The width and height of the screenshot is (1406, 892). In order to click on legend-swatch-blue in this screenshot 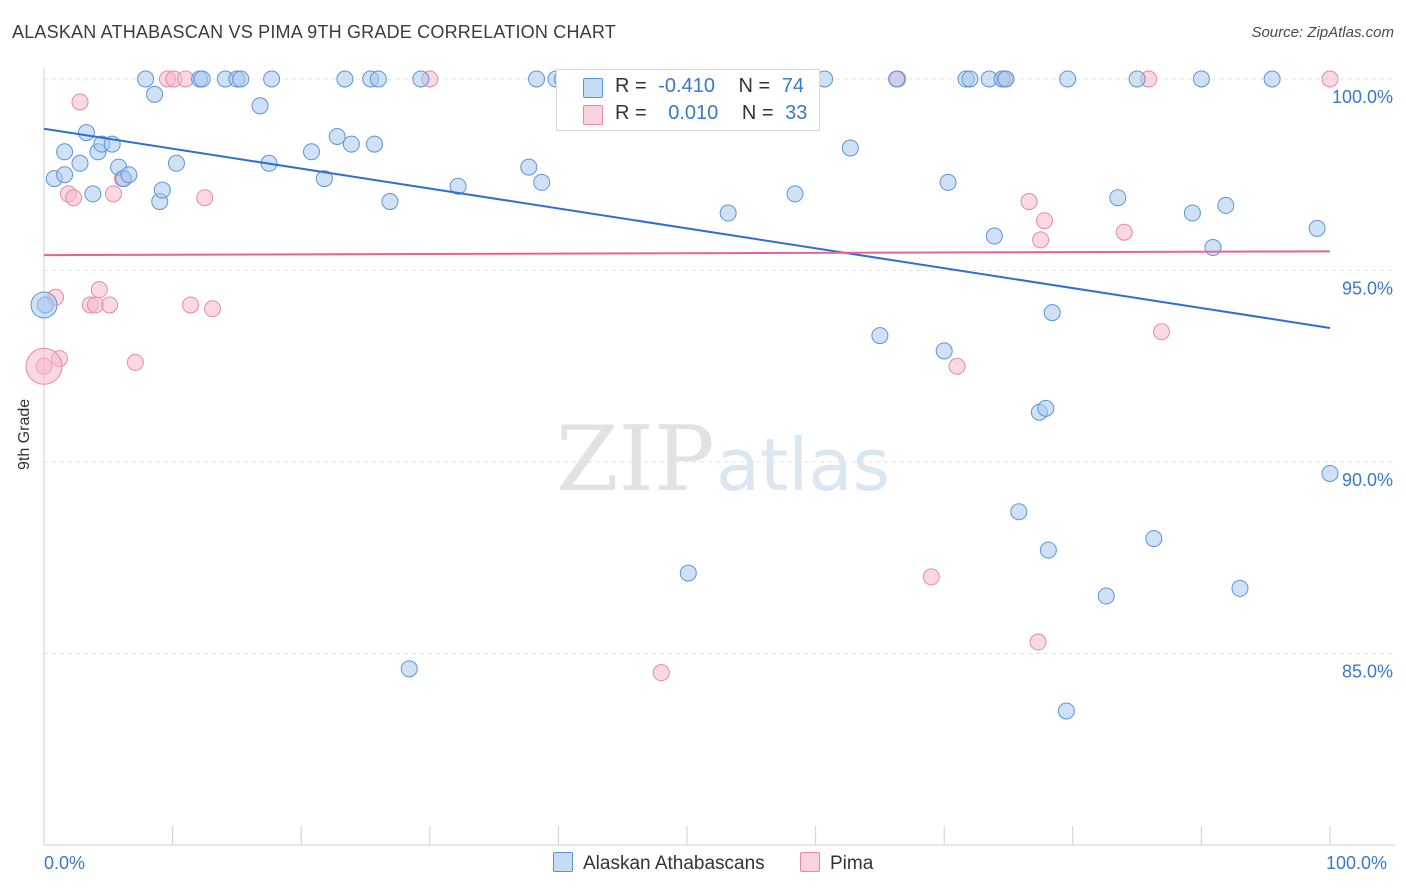, I will do `click(593, 88)`.